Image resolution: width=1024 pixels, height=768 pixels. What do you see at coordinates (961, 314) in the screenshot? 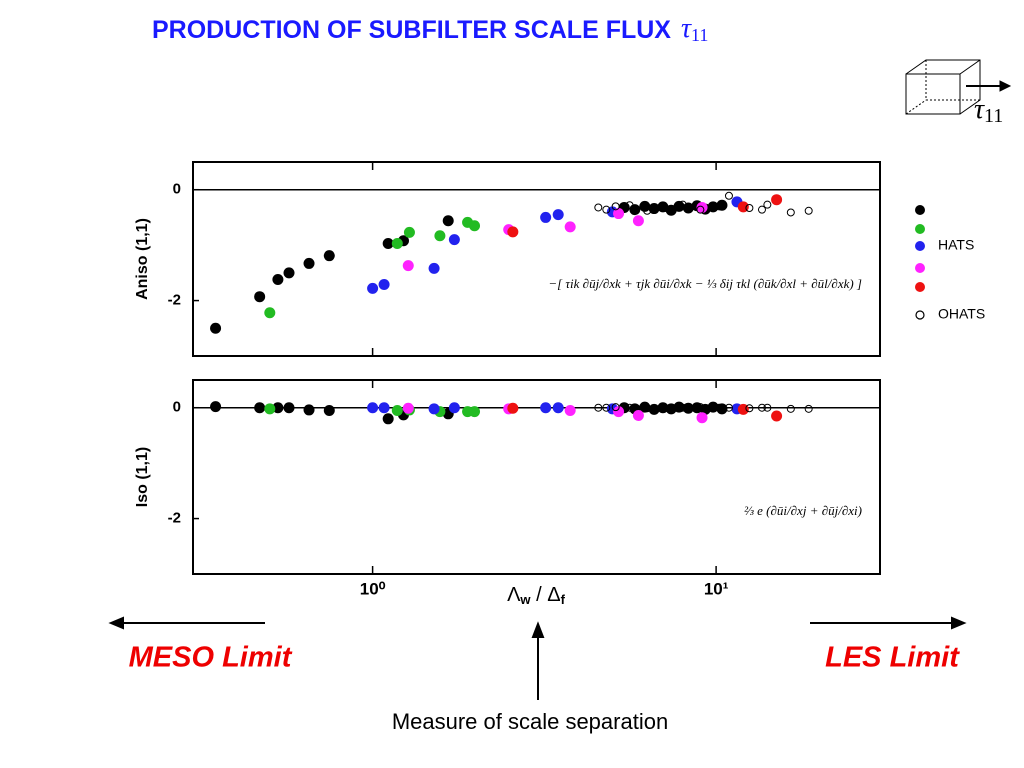
I see `legend-label: OHATS` at bounding box center [961, 314].